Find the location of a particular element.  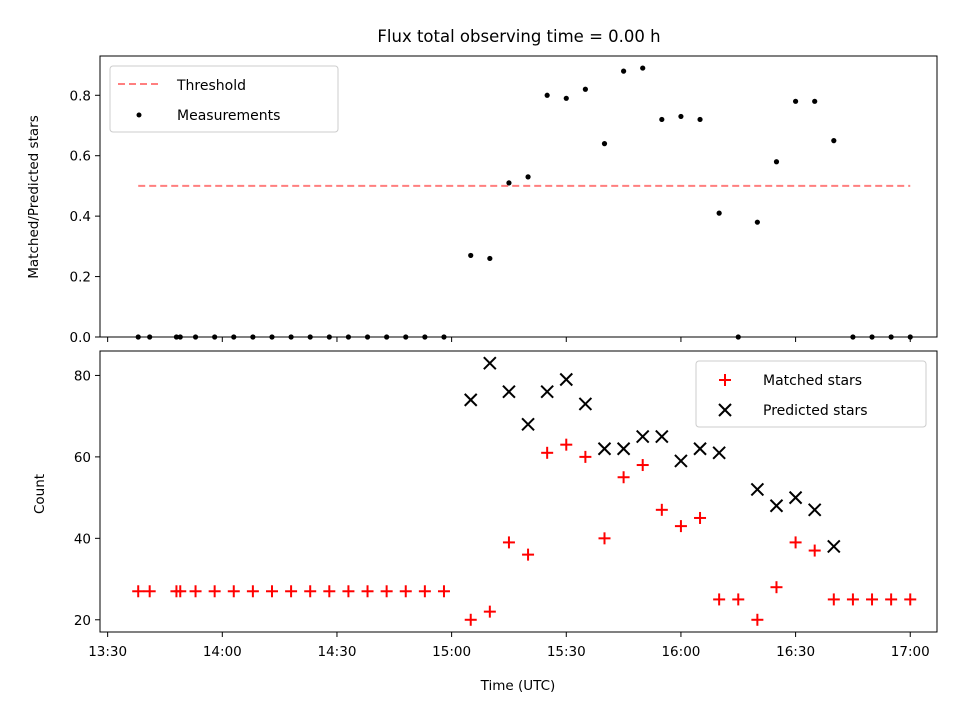

ratio-legend: Threshold Measurements is located at coordinates (224, 99).